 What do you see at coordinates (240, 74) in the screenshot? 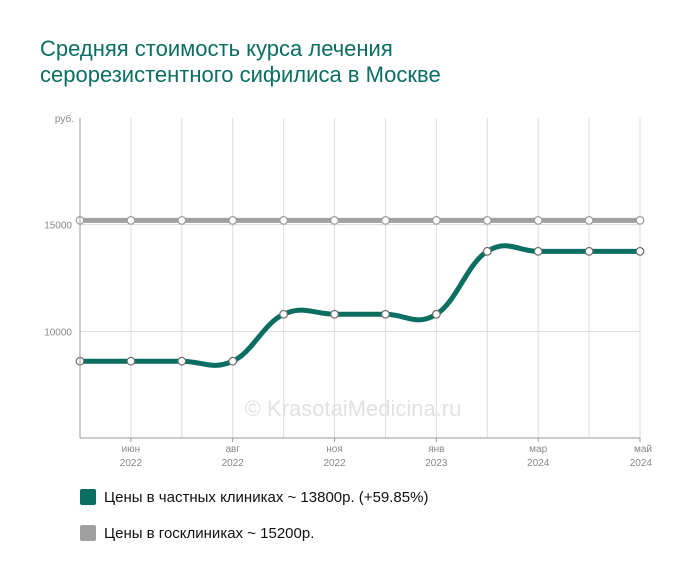
I see `chart-title-line-2: серорезистентного сифилиса в Москве` at bounding box center [240, 74].